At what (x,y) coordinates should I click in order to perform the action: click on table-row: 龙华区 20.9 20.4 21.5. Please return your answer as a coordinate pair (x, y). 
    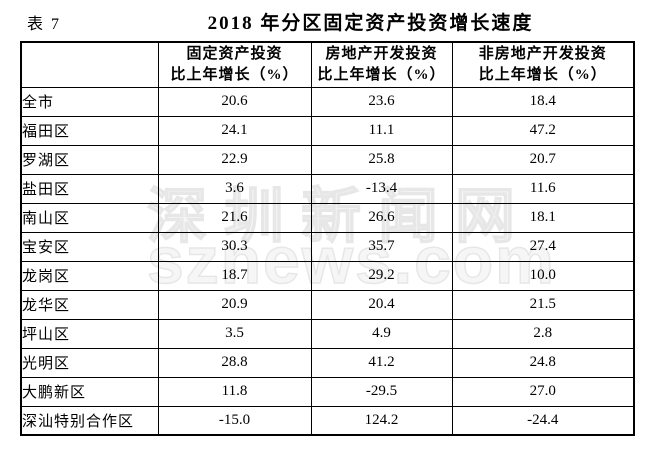
    Looking at the image, I should click on (327, 304).